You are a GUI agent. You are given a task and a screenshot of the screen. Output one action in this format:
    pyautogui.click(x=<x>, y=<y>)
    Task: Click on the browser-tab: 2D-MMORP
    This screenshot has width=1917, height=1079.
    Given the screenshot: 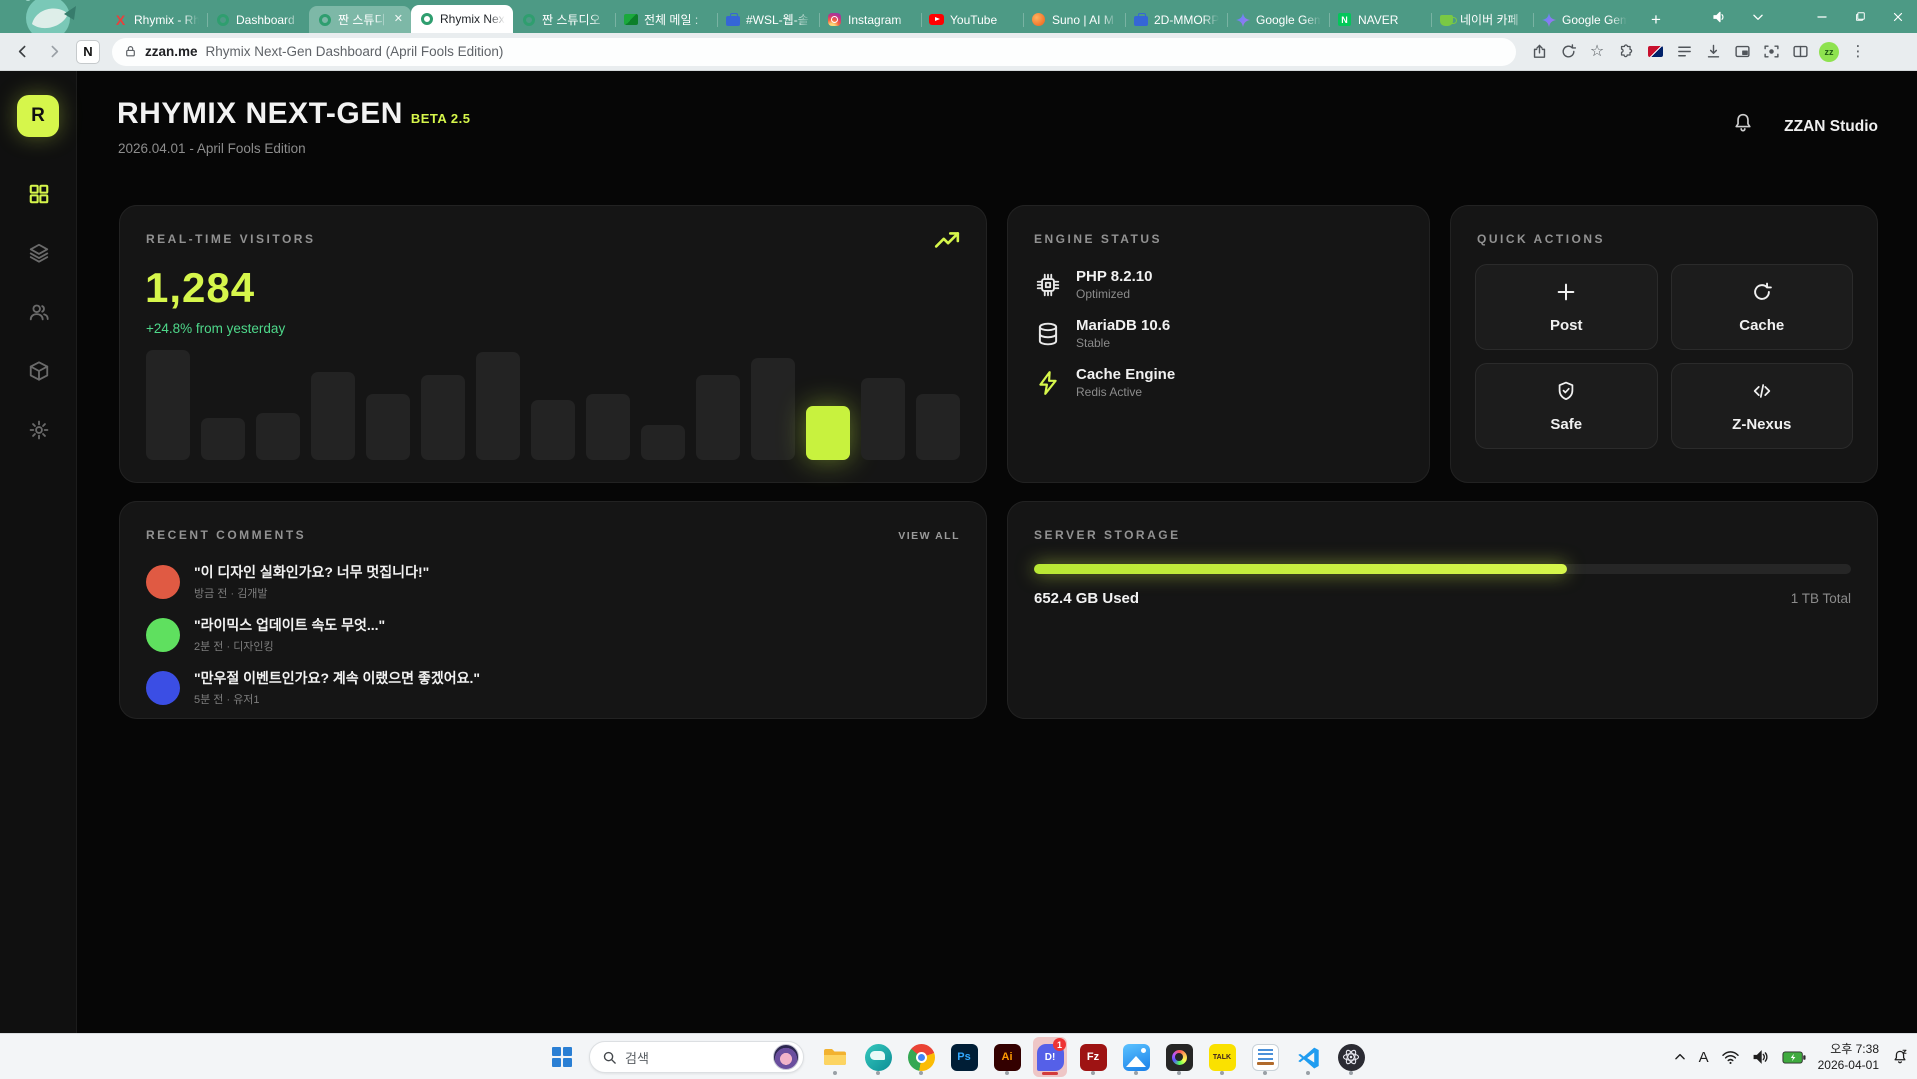 What is the action you would take?
    pyautogui.click(x=1176, y=19)
    